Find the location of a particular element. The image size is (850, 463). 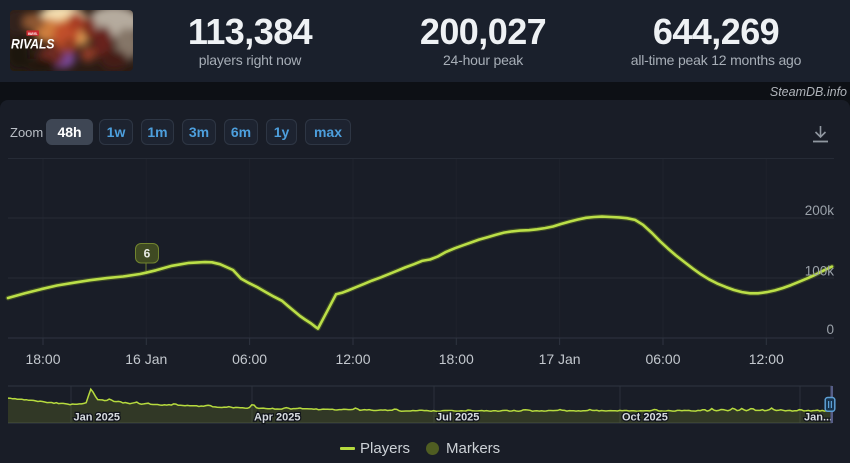

svg-text: Jan 2025 is located at coordinates (97, 418).